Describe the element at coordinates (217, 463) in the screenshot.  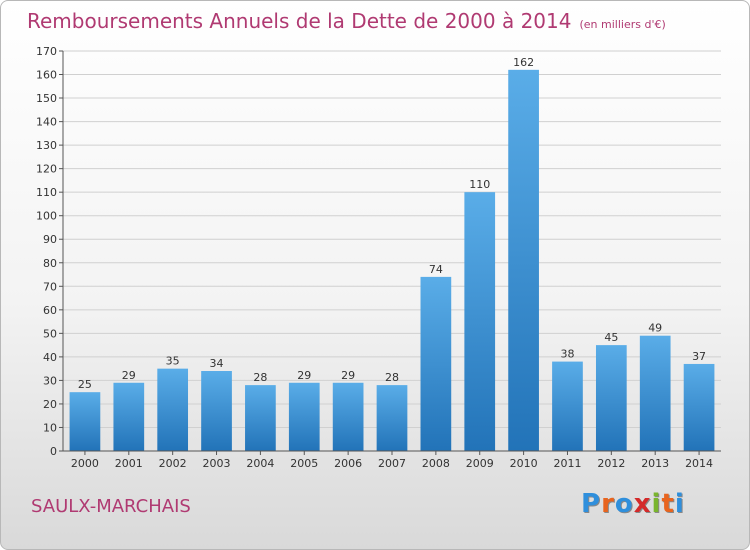
I see `x-tick-label: 2003` at that location.